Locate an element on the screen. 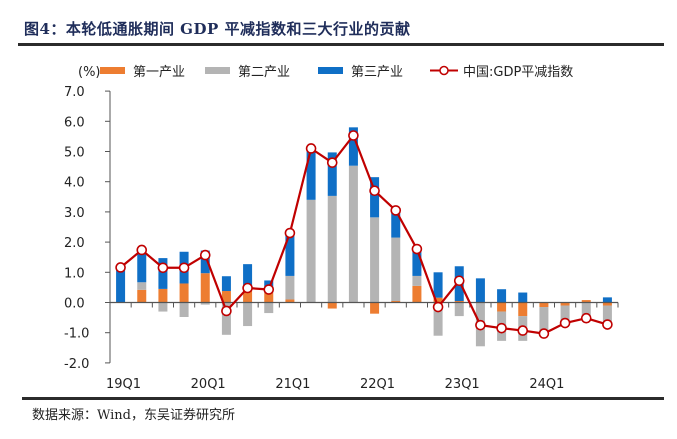  line-point-24Q1 is located at coordinates (544, 333).